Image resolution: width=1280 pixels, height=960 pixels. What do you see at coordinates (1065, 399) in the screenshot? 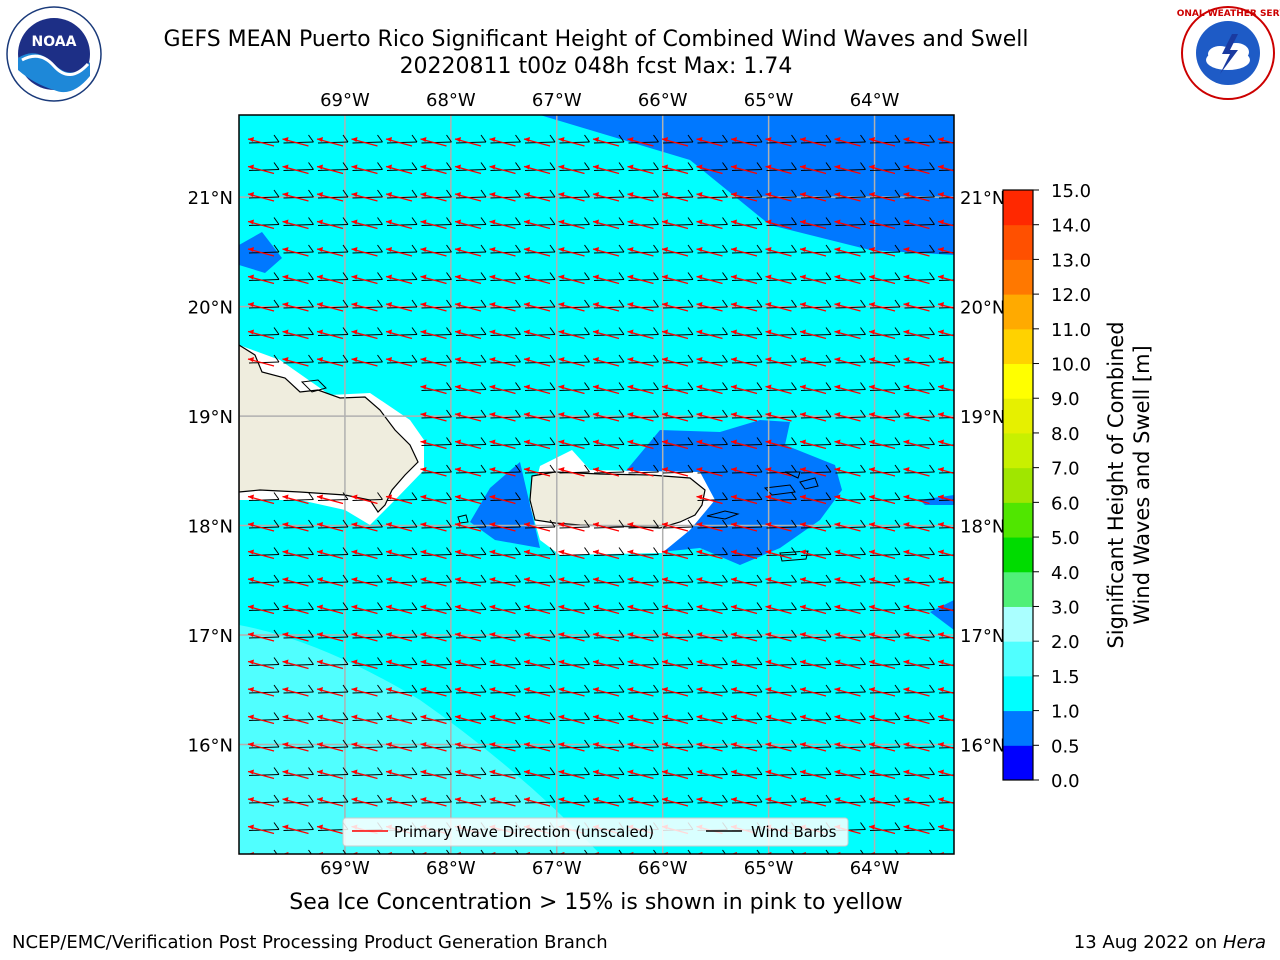
I see `colorbar-tick-label: 9.0` at bounding box center [1065, 399].